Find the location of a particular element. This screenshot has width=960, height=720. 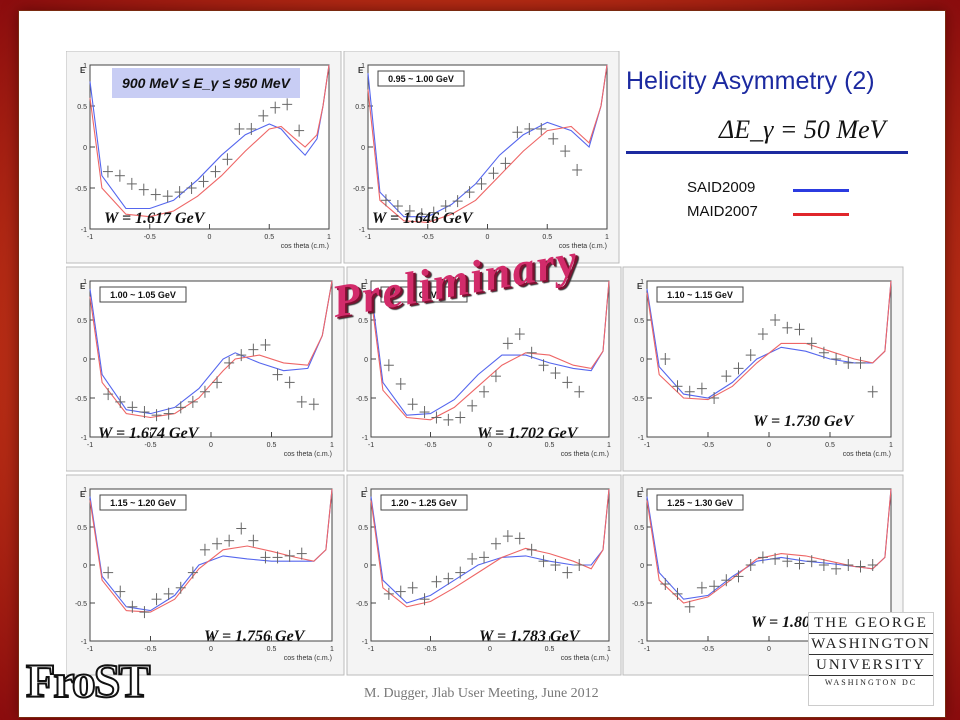

x-tick-label: -1 is located at coordinates (90, 649).